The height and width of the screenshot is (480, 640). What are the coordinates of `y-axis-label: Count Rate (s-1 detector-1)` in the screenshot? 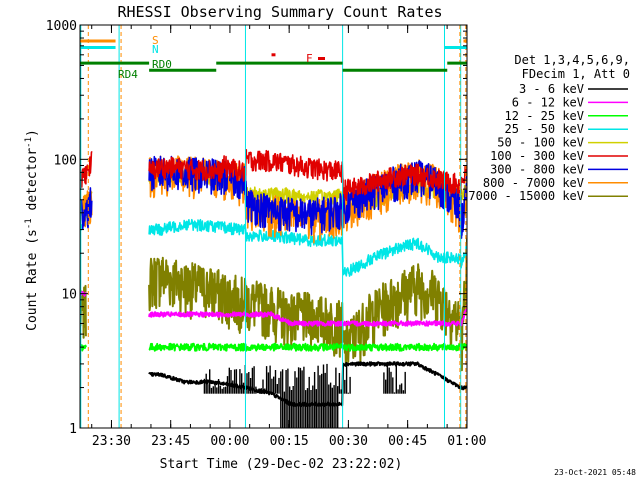 It's located at (32, 230).